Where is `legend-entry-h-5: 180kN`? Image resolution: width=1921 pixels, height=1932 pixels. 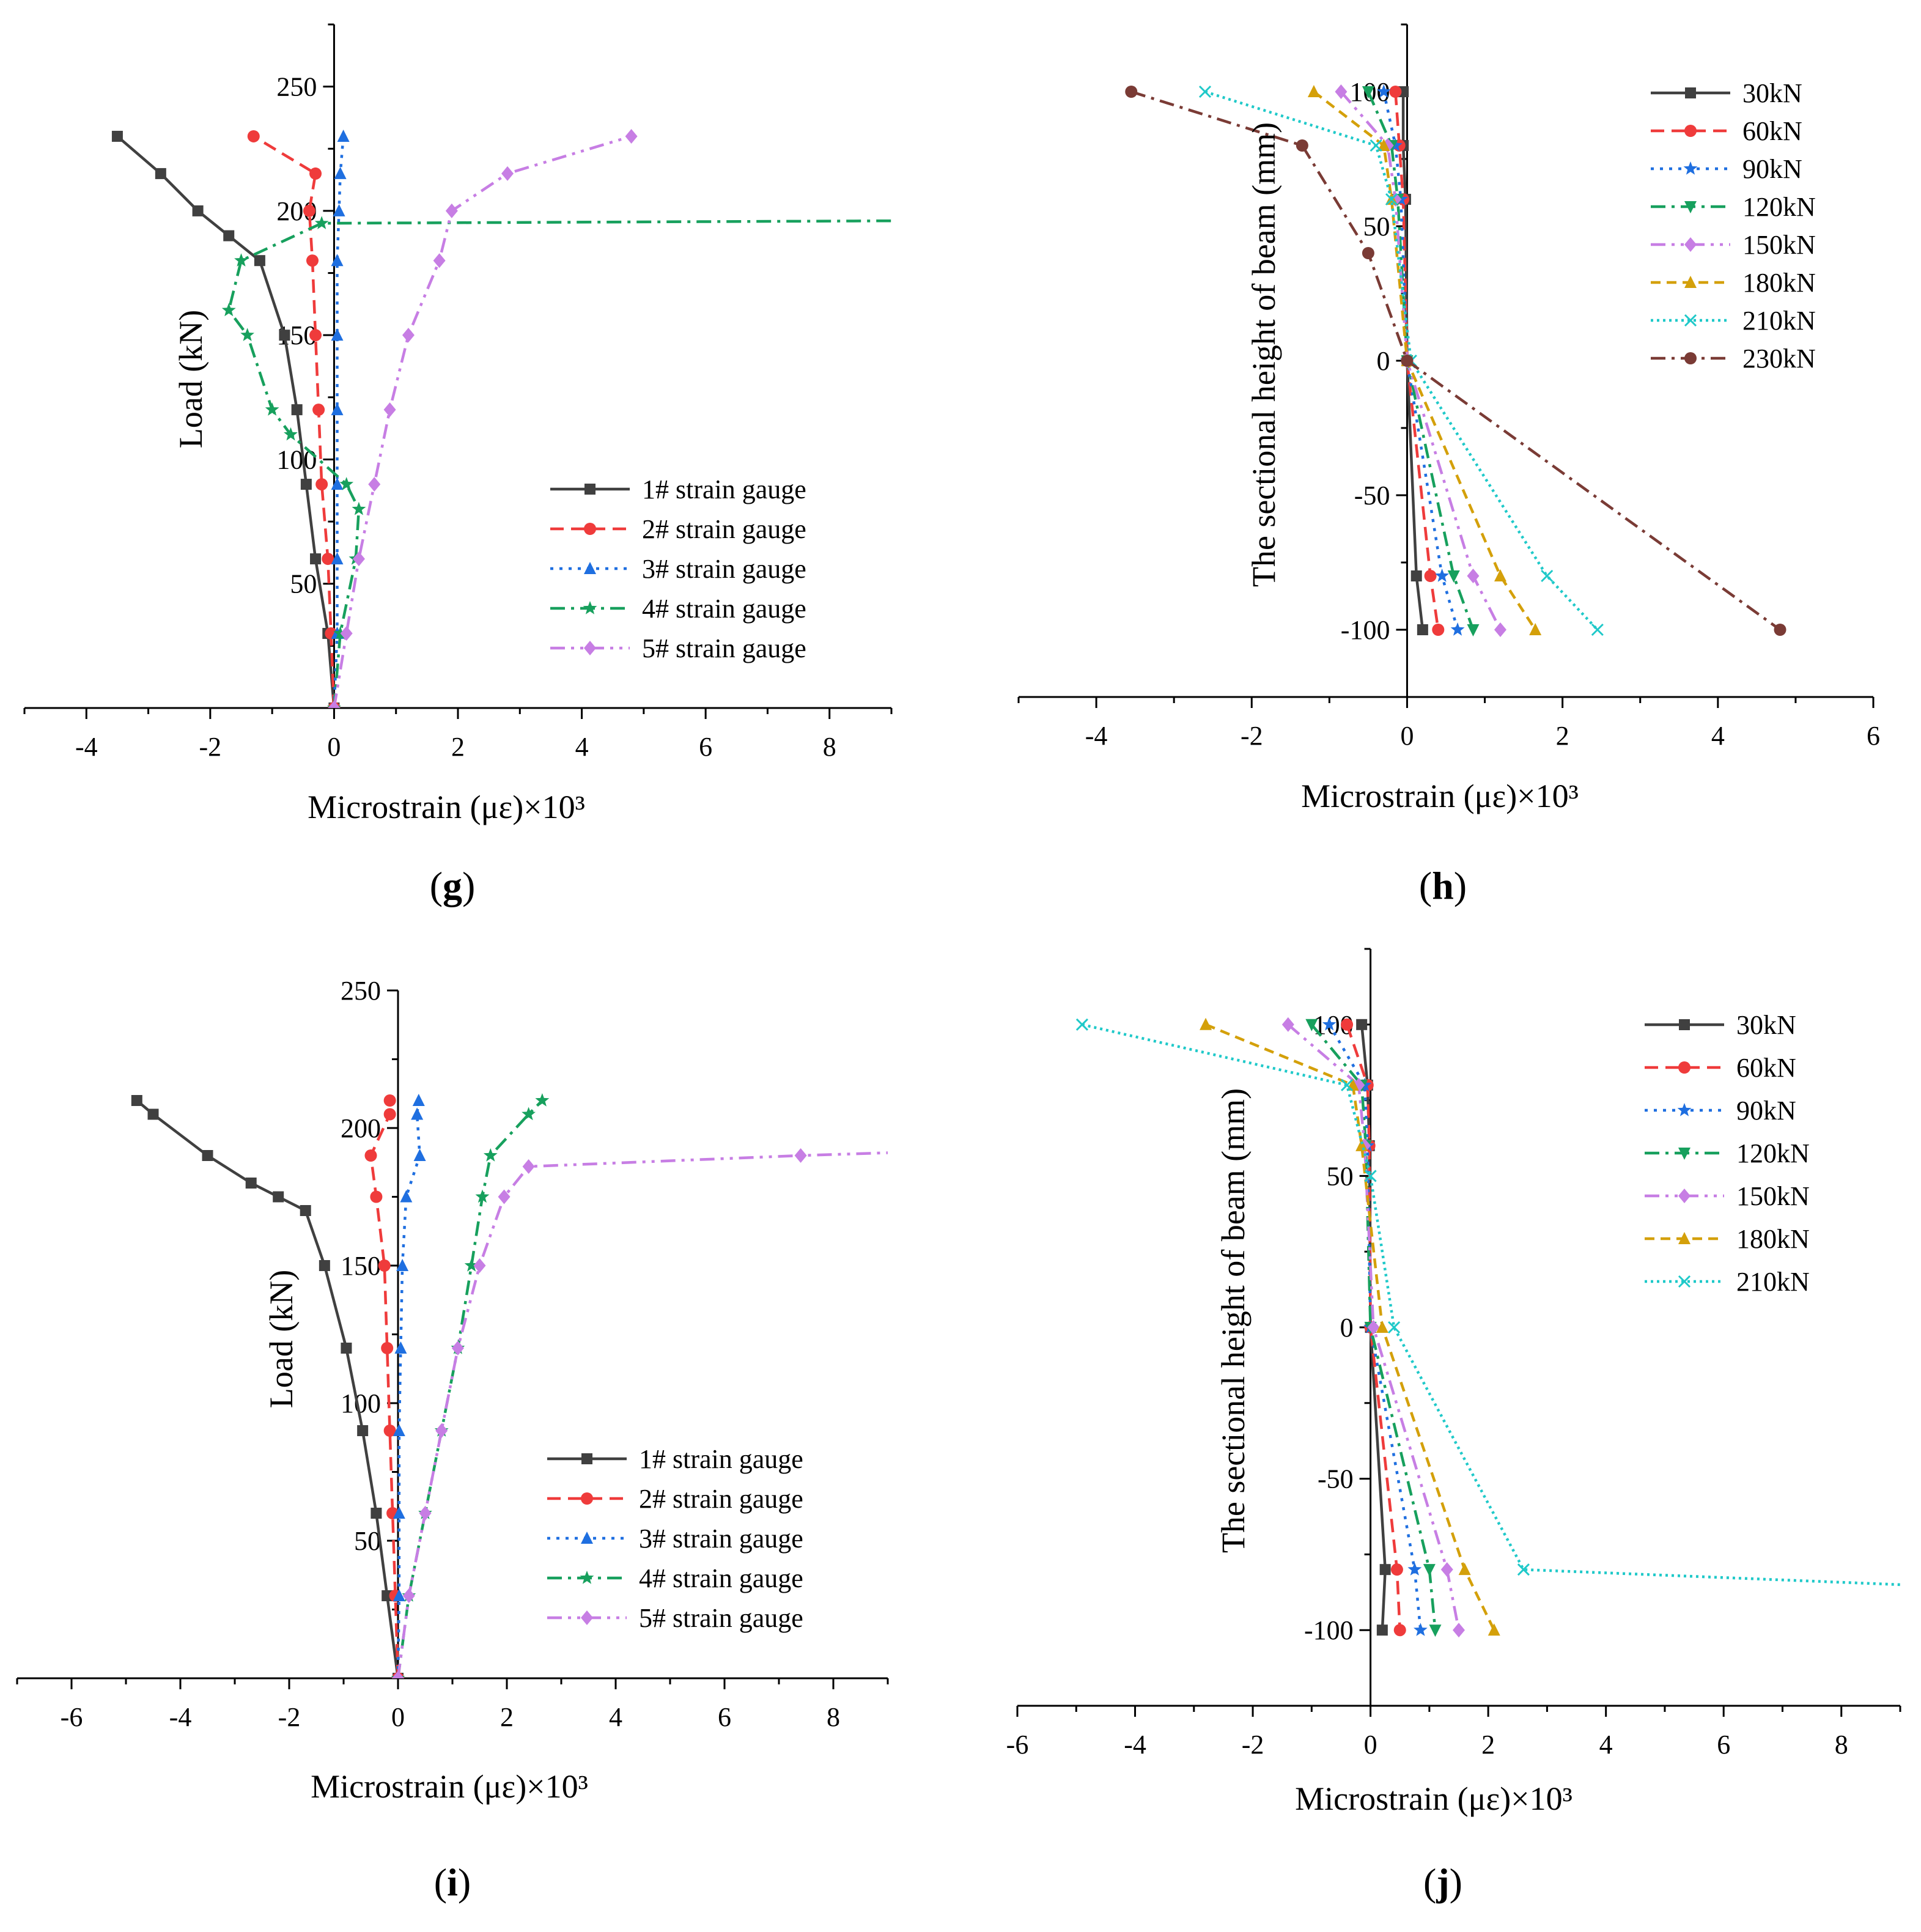
legend-entry-h-5: 180kN is located at coordinates (1734, 283).